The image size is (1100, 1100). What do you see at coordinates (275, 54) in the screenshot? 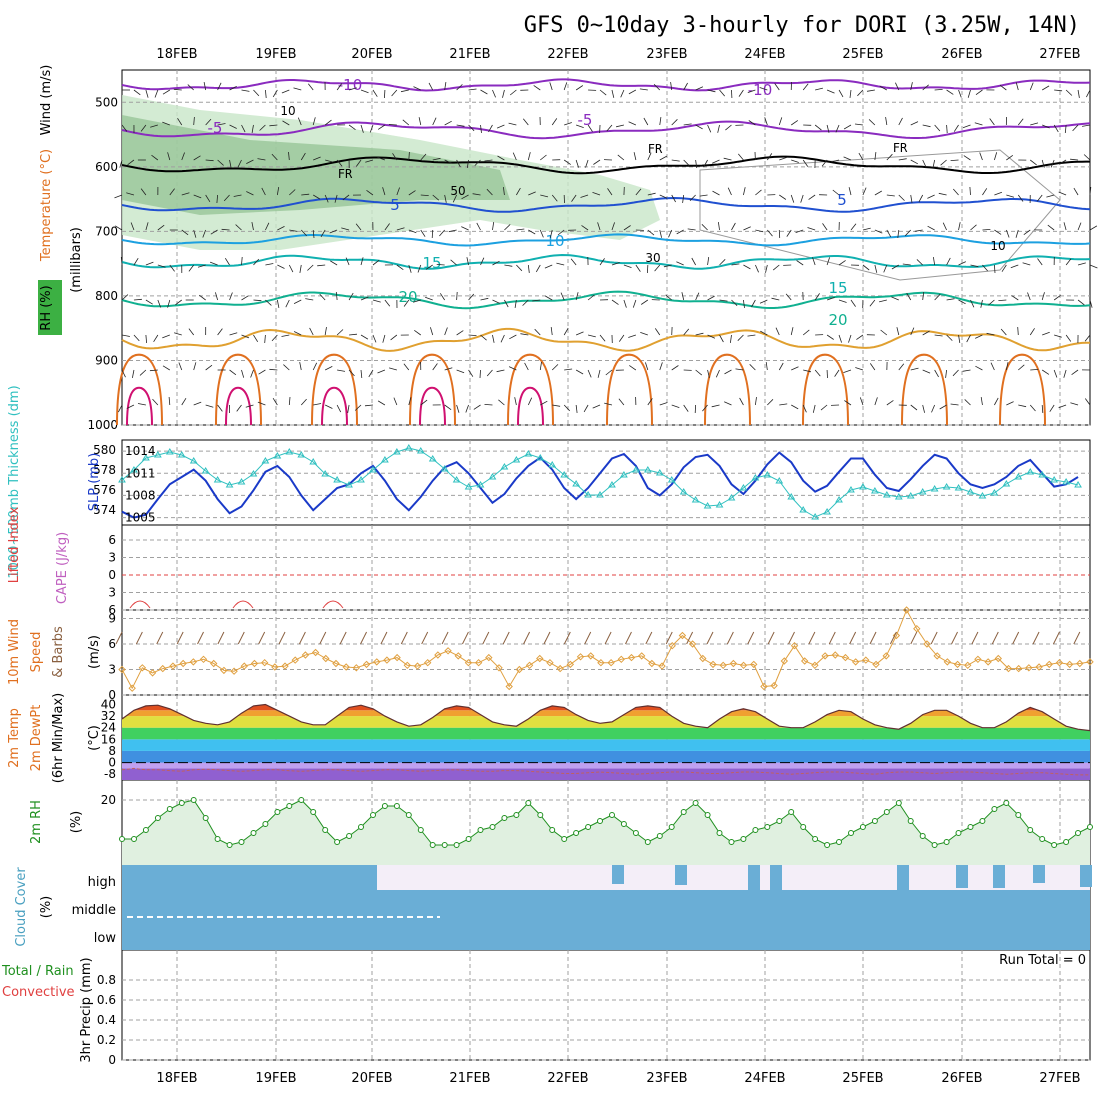
I see `date-label-top: 19FEB` at bounding box center [275, 54].